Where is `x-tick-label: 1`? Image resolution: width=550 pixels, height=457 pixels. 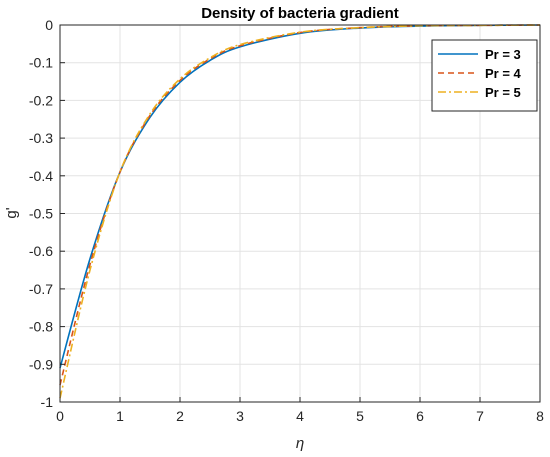 x-tick-label: 1 is located at coordinates (120, 416).